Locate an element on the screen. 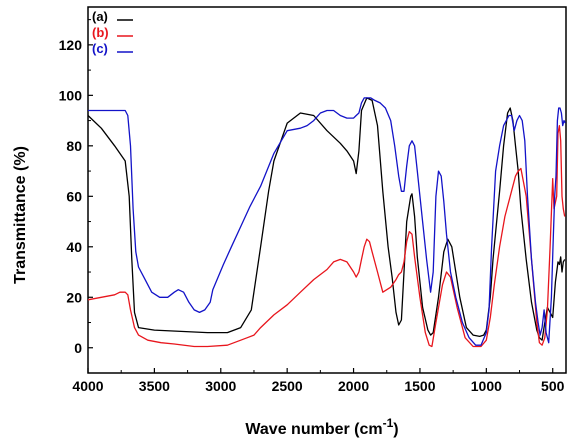 The width and height of the screenshot is (573, 441). y-axis-title: Transmittance (%) is located at coordinates (20, 215).